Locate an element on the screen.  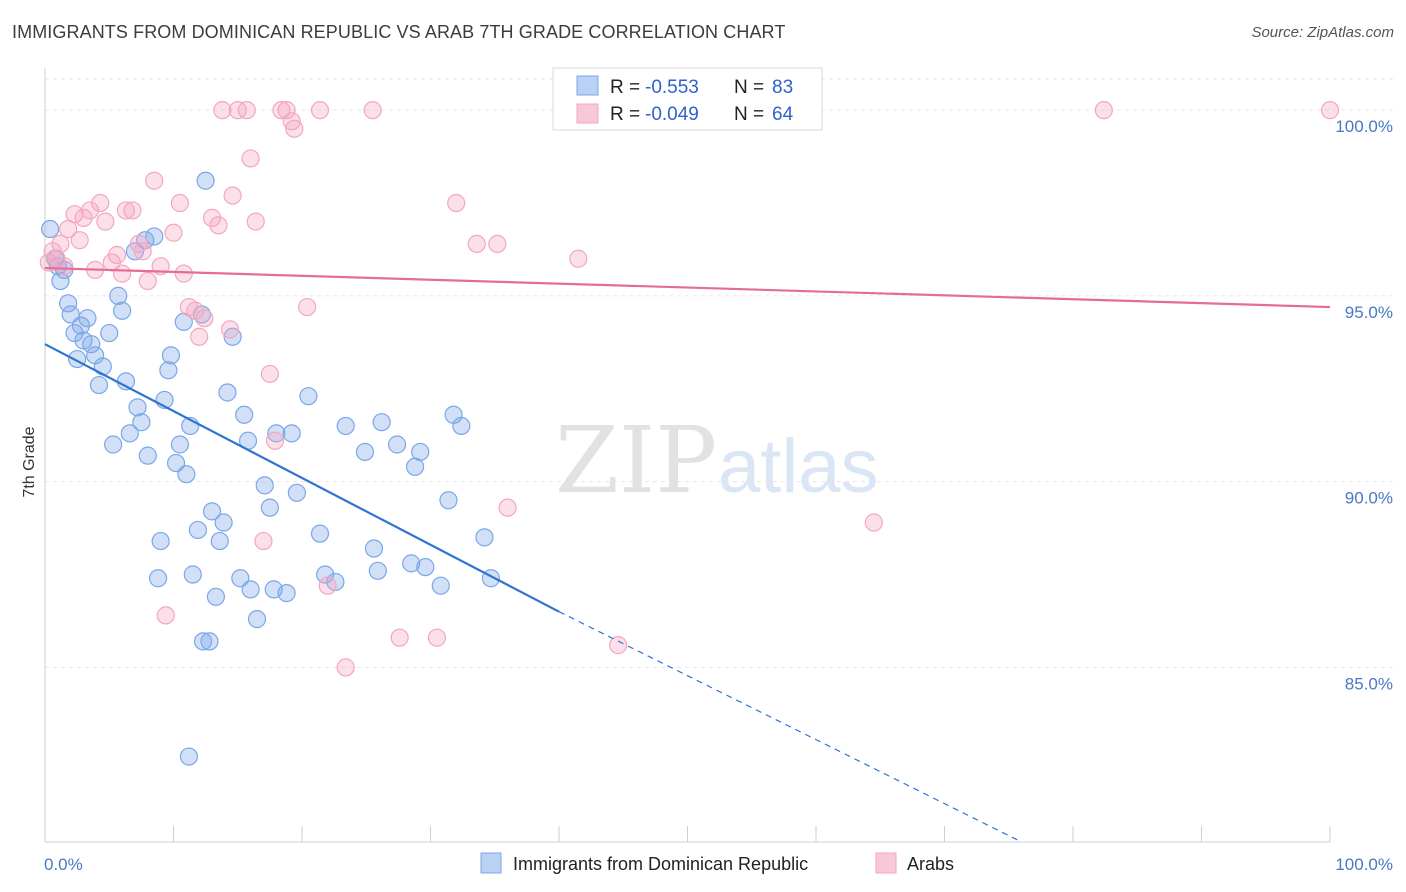
legend-r-value-1: -0.553 is located at coordinates (672, 87).